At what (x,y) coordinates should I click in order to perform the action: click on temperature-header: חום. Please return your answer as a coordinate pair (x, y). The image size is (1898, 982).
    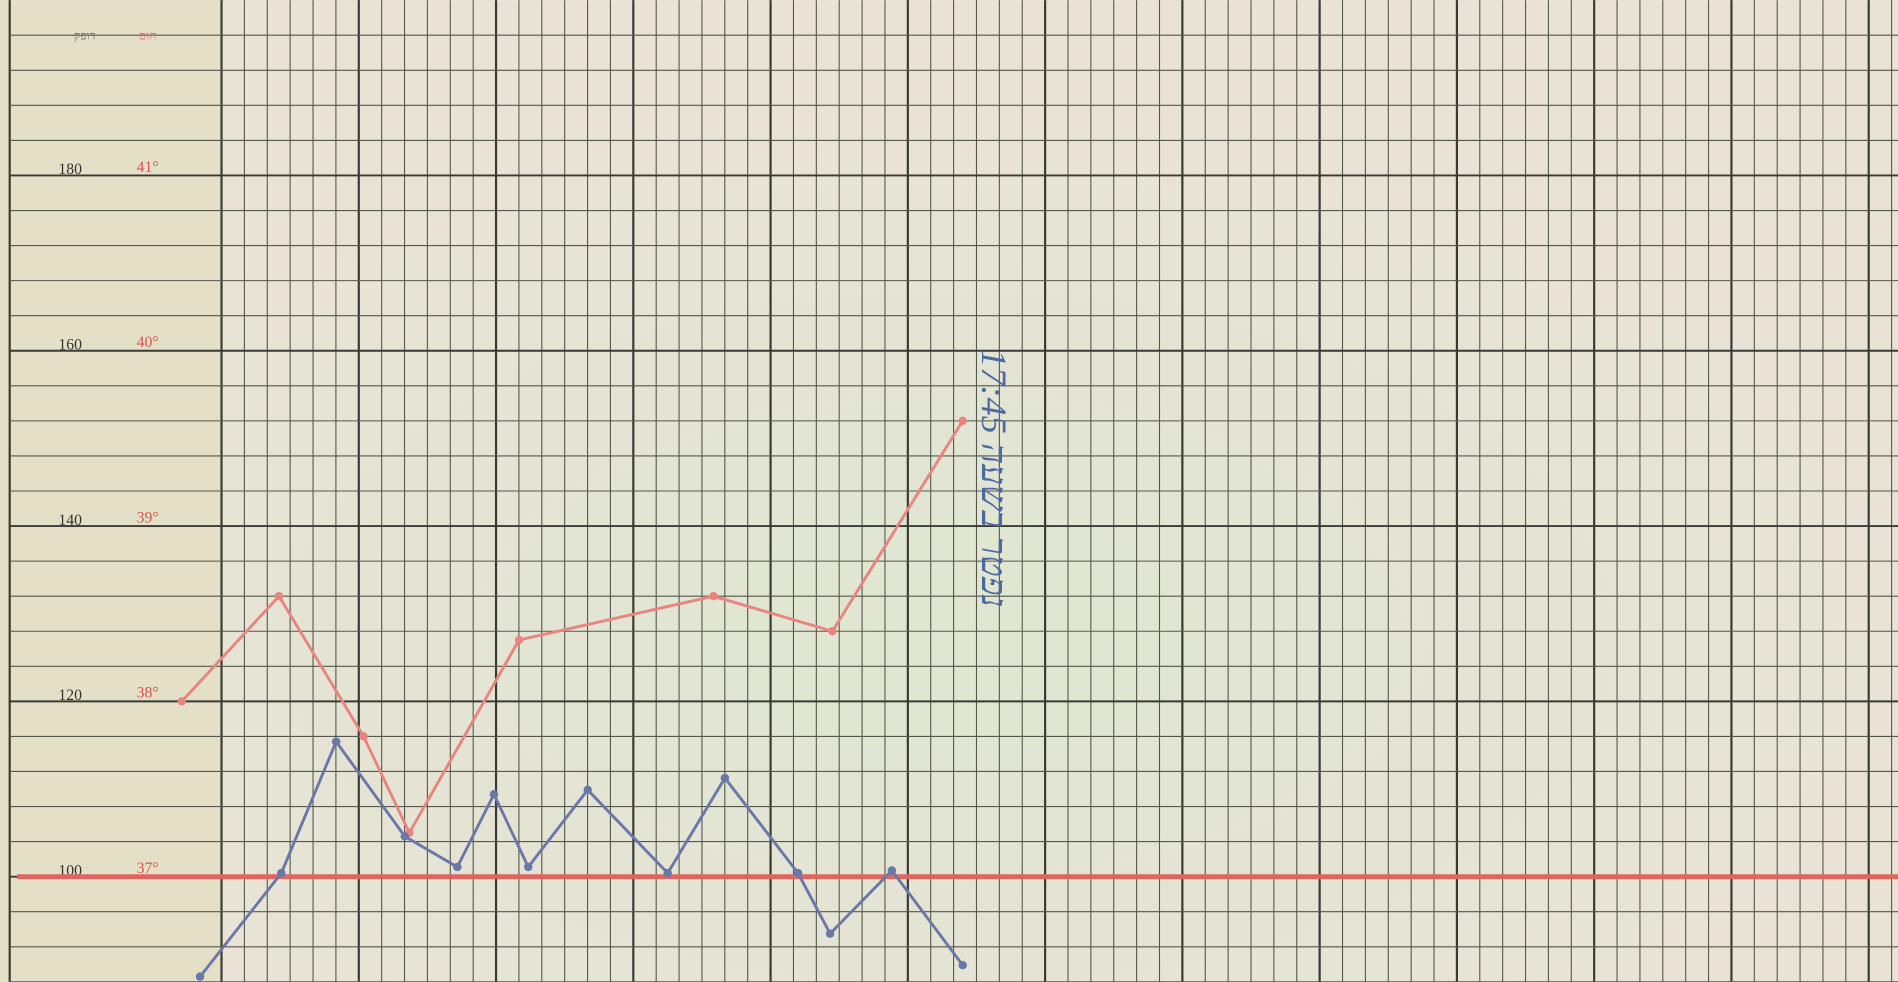
    Looking at the image, I should click on (148, 35).